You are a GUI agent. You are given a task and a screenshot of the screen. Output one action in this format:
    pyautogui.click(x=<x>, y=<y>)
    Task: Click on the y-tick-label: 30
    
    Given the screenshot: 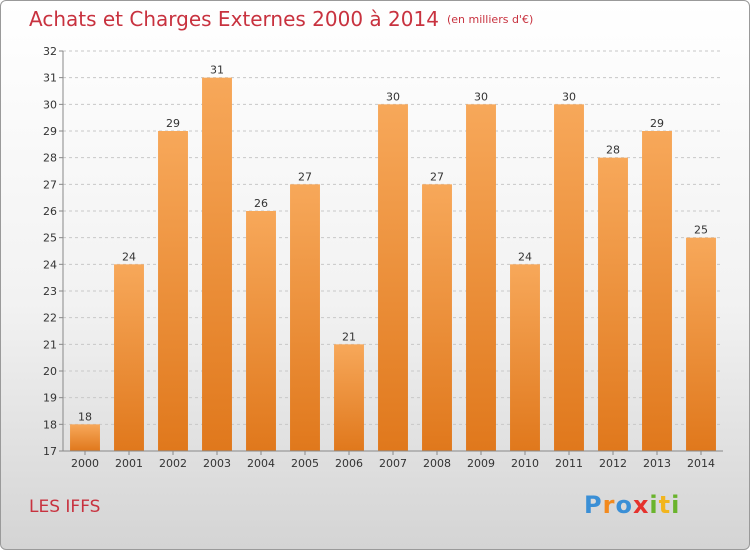 What is the action you would take?
    pyautogui.click(x=50, y=104)
    